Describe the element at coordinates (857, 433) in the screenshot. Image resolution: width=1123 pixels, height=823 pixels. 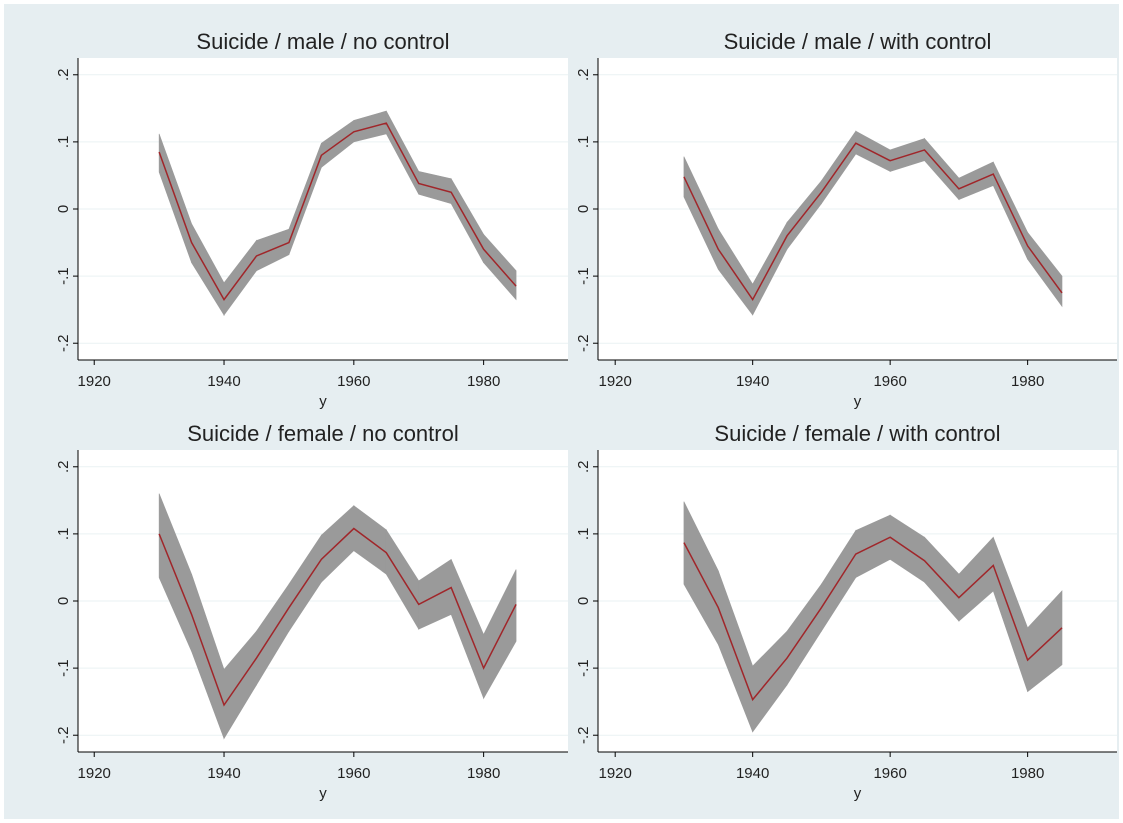
I see `panel-title: Suicide / female / with control` at that location.